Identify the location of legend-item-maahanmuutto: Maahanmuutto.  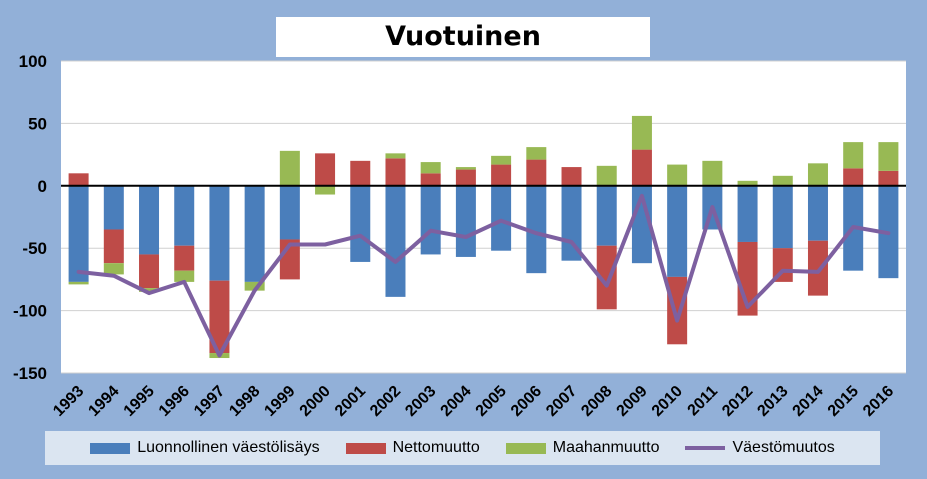
(582, 448).